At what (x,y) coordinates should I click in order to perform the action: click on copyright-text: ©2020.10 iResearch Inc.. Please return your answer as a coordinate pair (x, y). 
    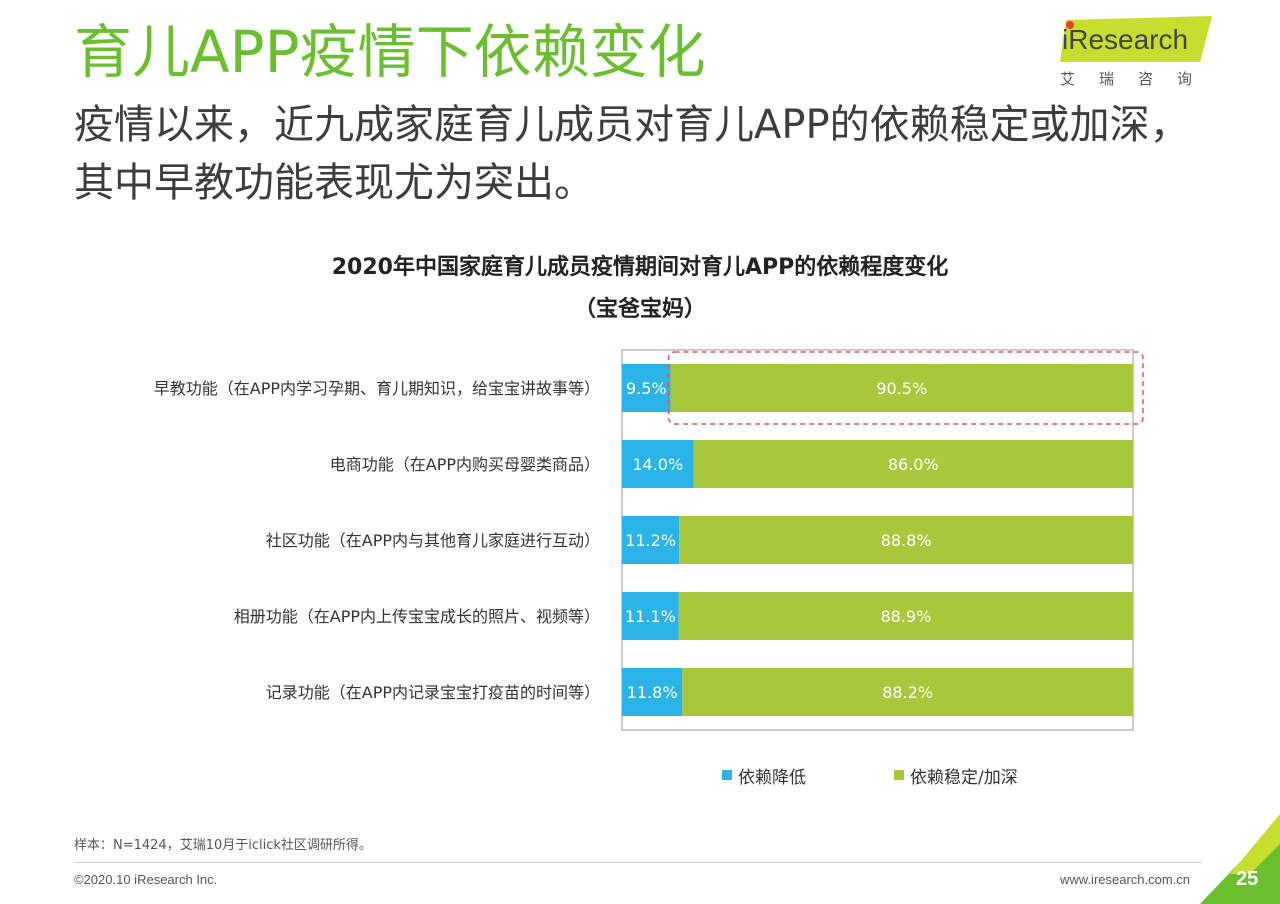
    Looking at the image, I should click on (146, 879).